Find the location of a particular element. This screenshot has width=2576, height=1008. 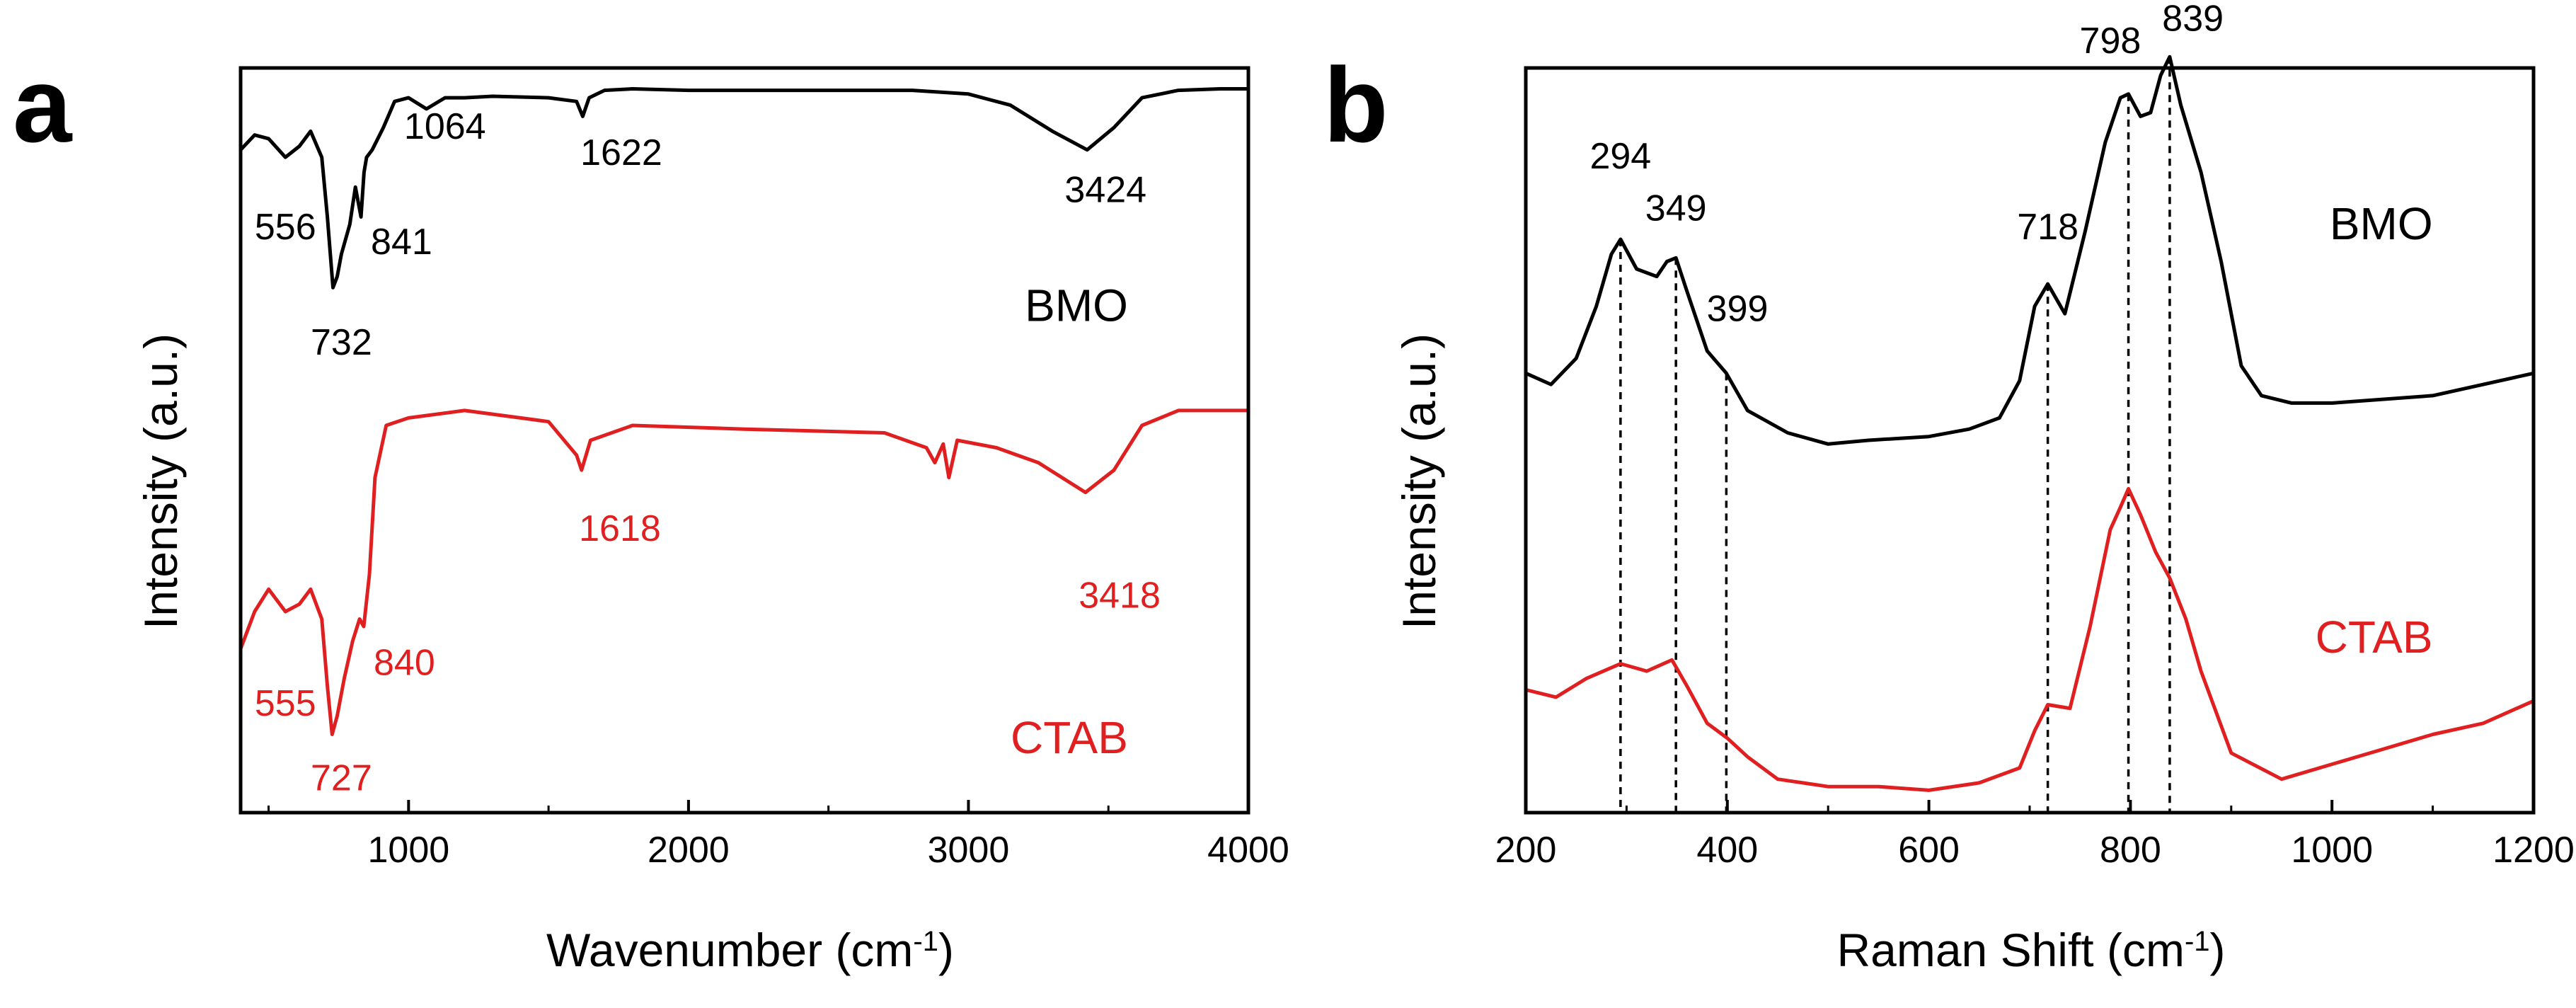

panel-b-xlabel: Raman Shift (cm-1) is located at coordinates (2031, 950).